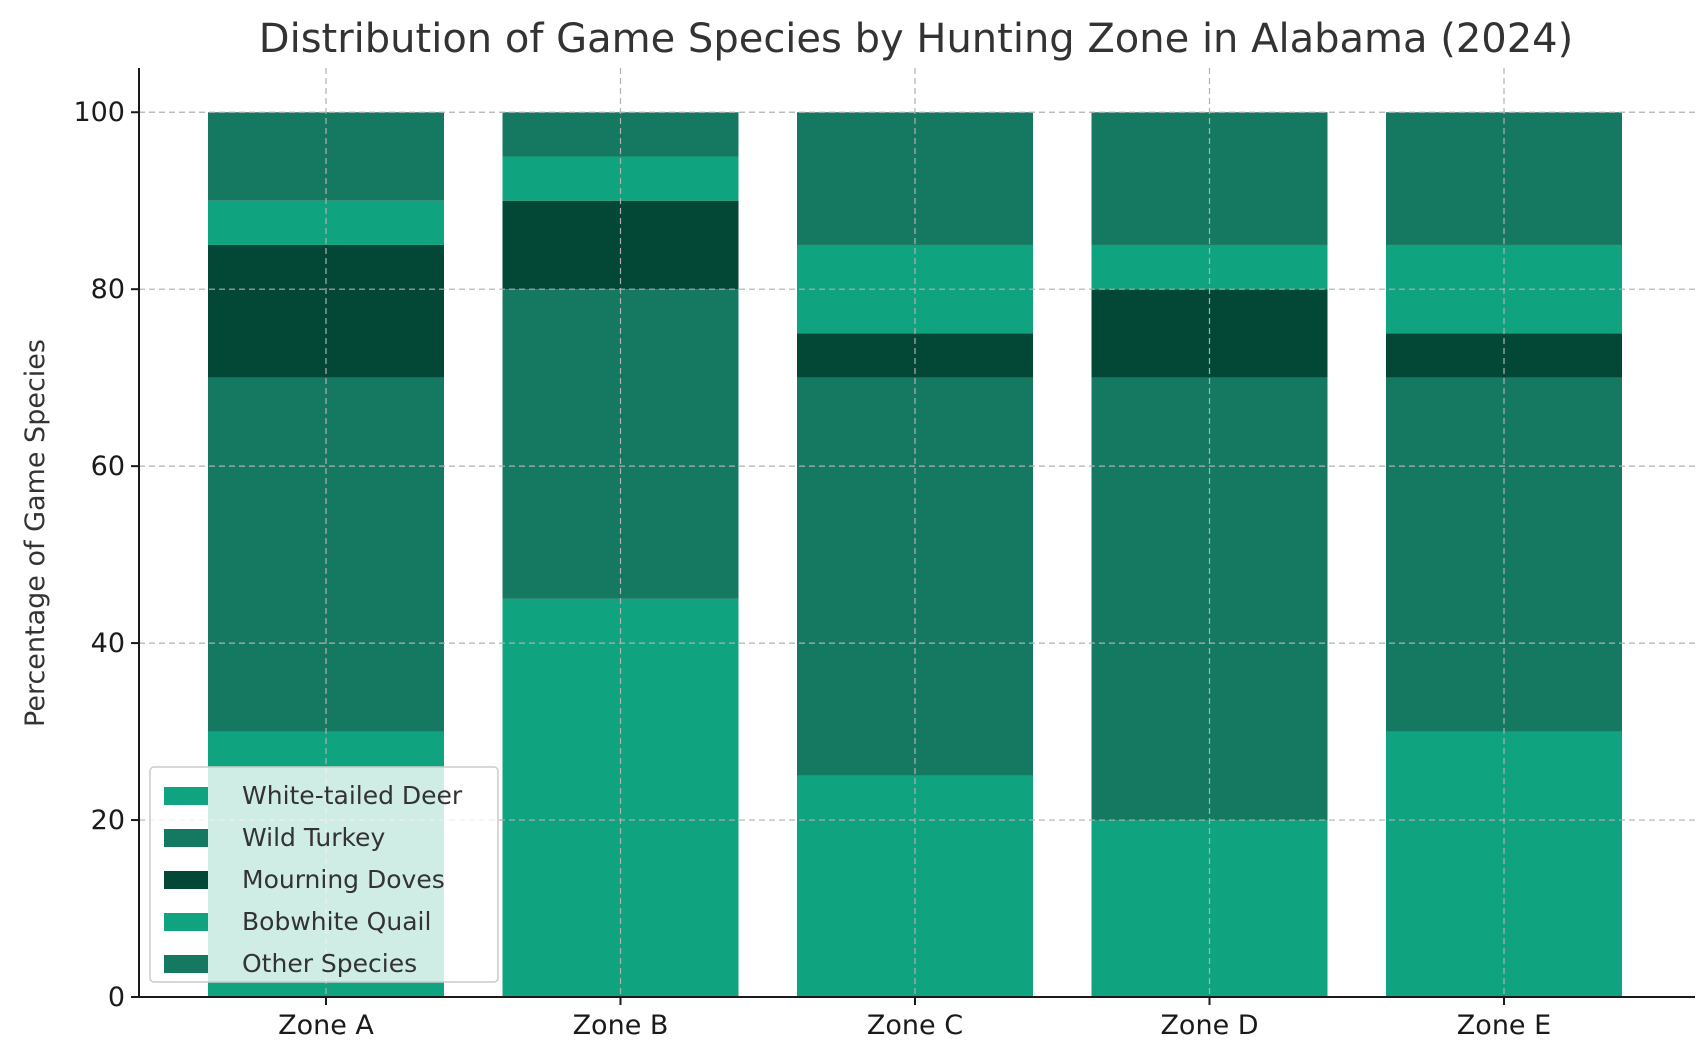  What do you see at coordinates (326, 156) in the screenshot?
I see `bar-zone-a-other-species` at bounding box center [326, 156].